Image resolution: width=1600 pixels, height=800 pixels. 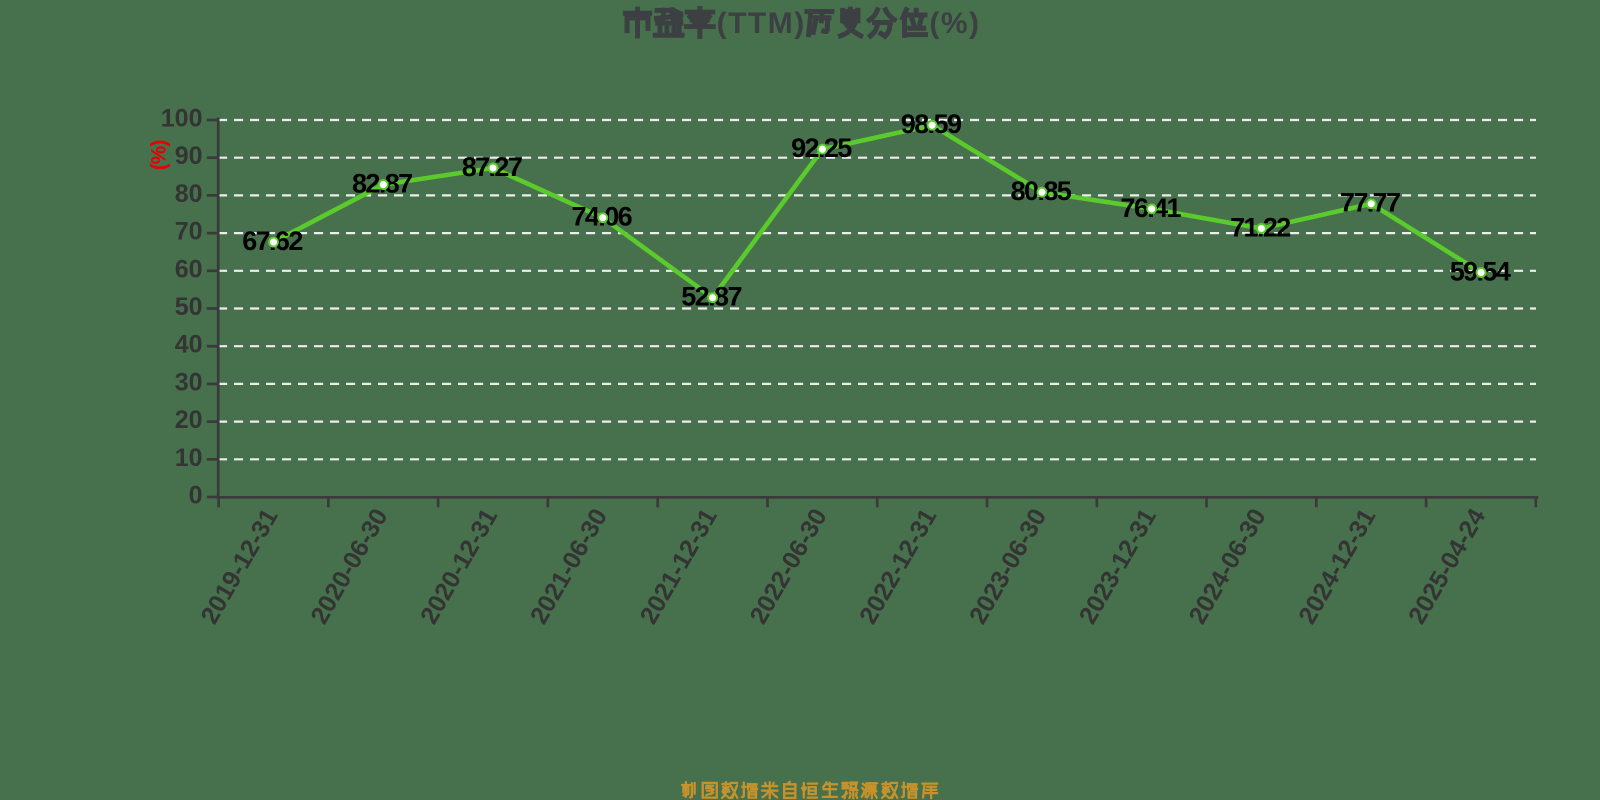 I want to click on svg-text: 30, so click(x=189, y=382).